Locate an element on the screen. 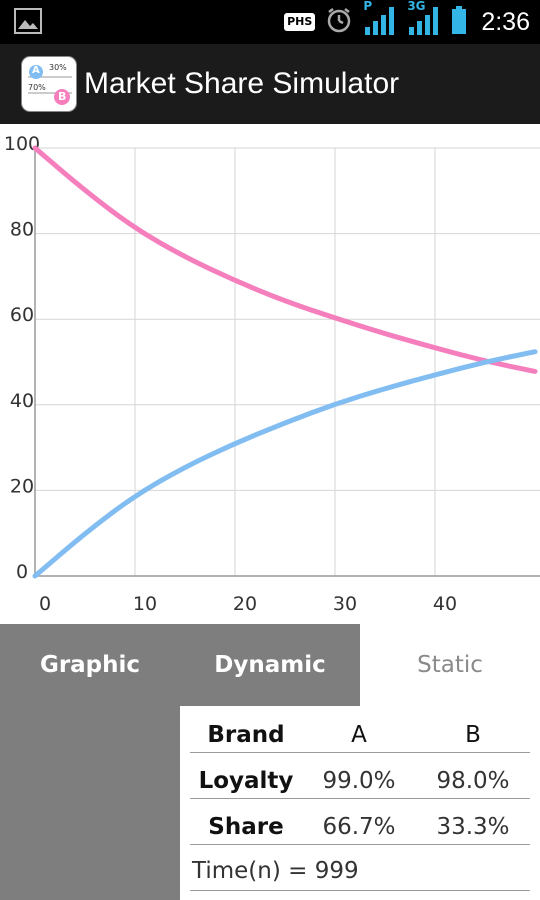 The height and width of the screenshot is (900, 540). x-tick-label: 0 is located at coordinates (45, 604).